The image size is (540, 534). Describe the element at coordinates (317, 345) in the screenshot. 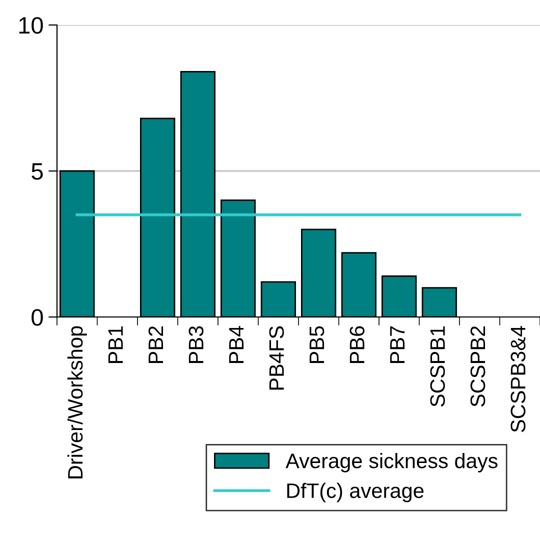

I see `x-tick-label: PB5` at that location.